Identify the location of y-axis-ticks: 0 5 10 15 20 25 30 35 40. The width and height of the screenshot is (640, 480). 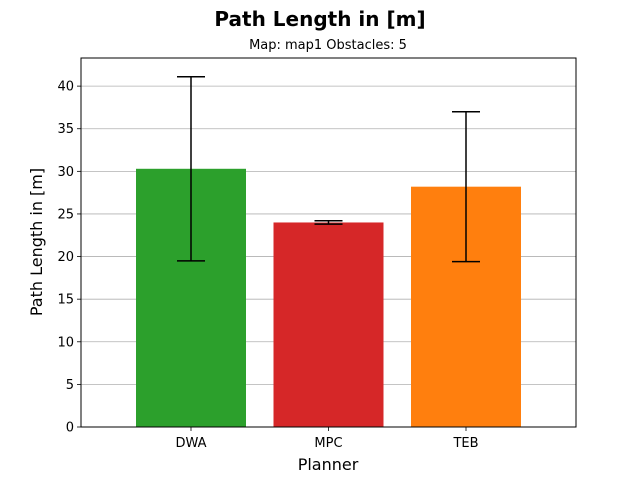
(69, 258).